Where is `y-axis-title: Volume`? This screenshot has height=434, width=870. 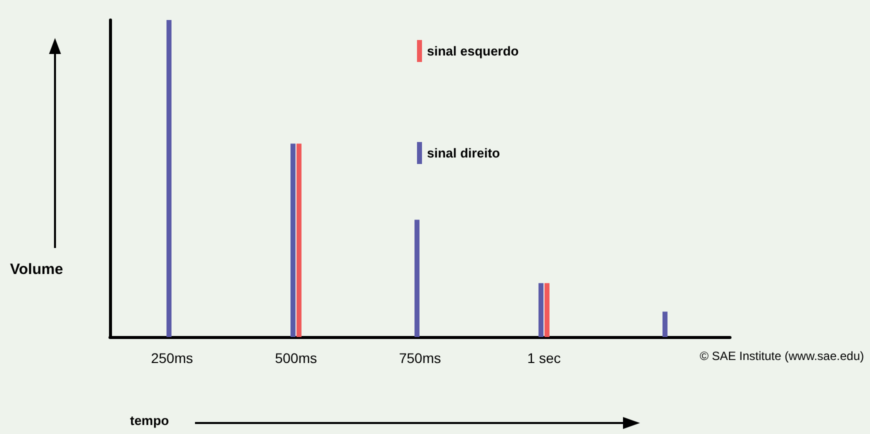 y-axis-title: Volume is located at coordinates (37, 269).